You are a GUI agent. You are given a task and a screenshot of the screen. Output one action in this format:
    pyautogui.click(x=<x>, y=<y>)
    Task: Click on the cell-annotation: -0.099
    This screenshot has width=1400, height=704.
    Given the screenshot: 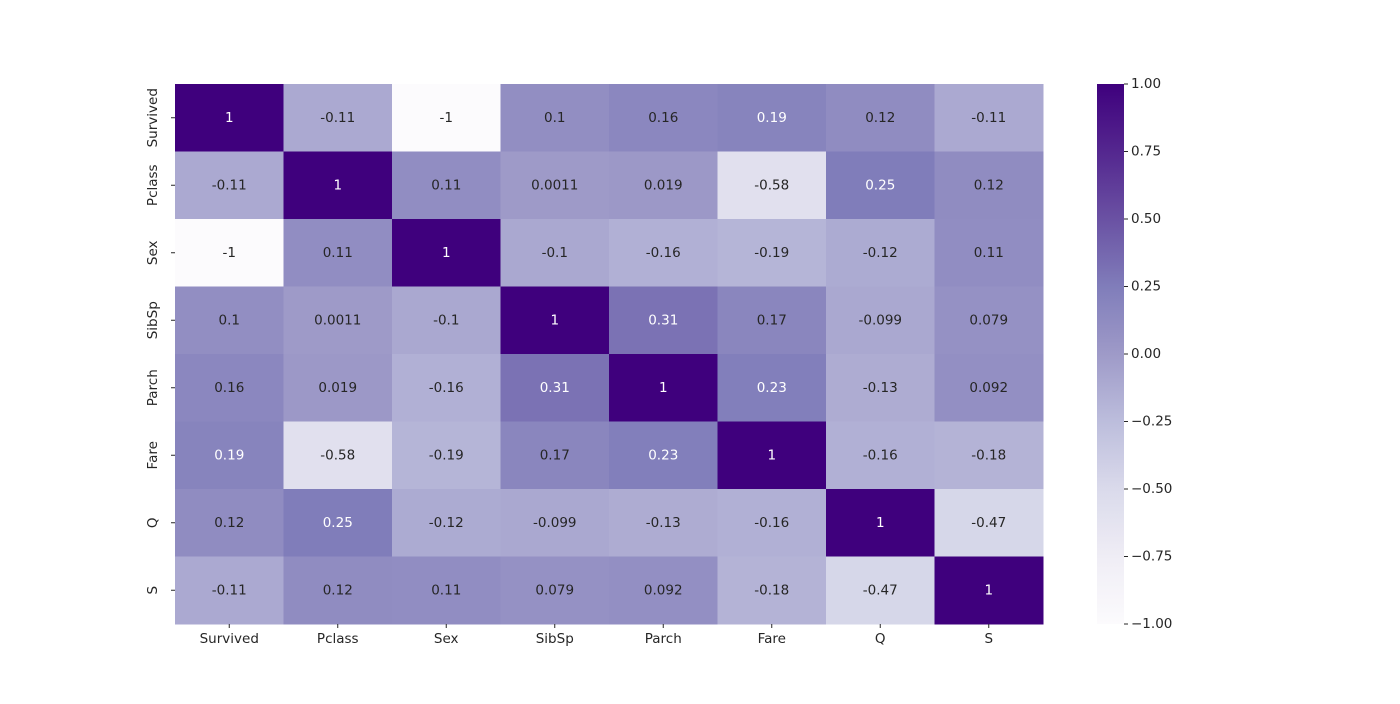 What is the action you would take?
    pyautogui.click(x=555, y=523)
    